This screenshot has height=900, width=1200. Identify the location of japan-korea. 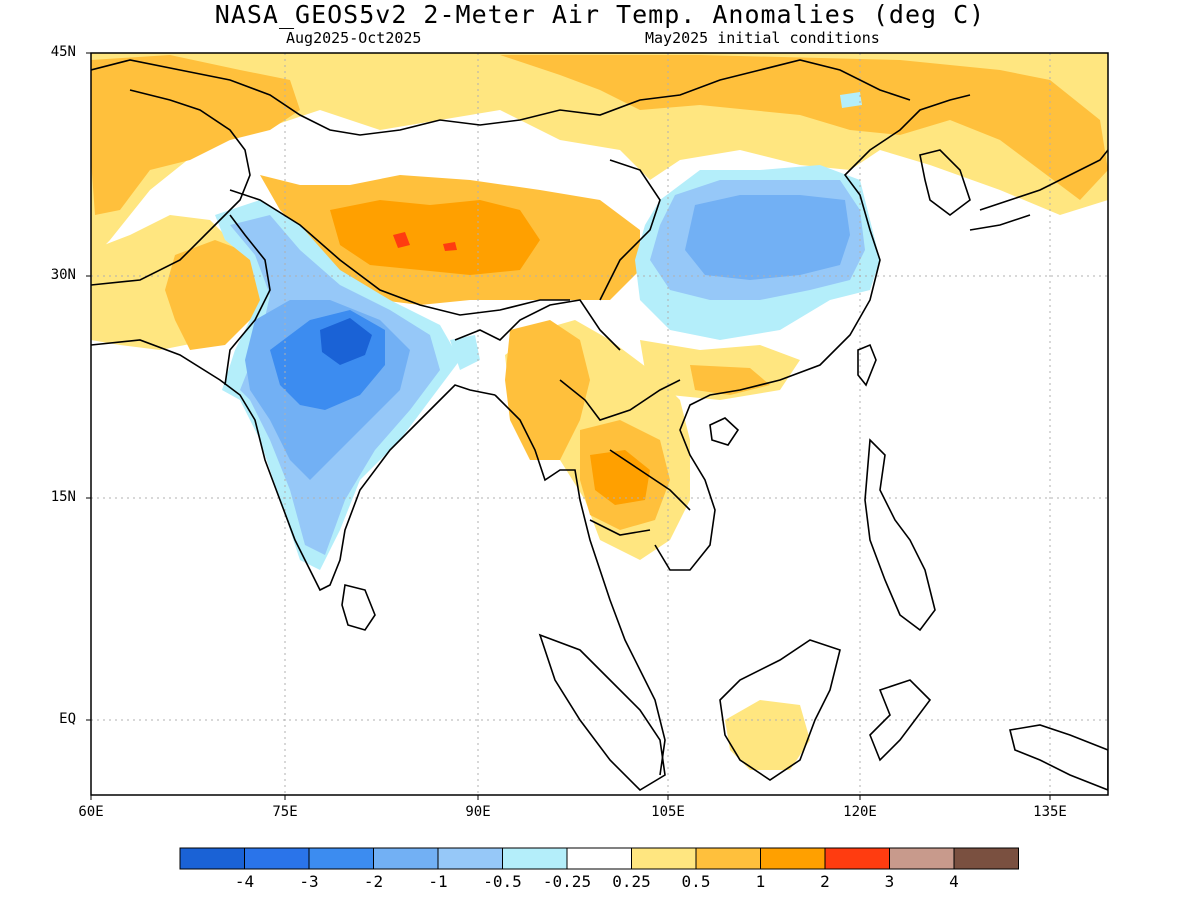
(1013, 190).